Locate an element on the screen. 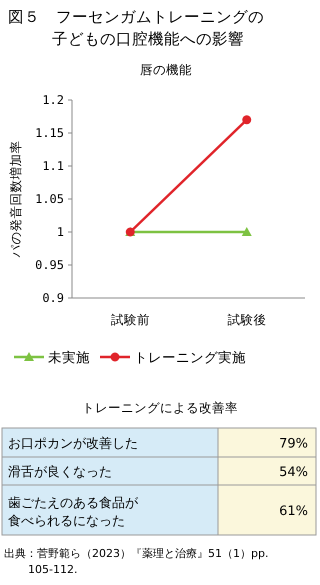  source-note: 出典：菅野範ら（2023）『薬理と治療』51（1）pp. 105-112. is located at coordinates (136, 561).